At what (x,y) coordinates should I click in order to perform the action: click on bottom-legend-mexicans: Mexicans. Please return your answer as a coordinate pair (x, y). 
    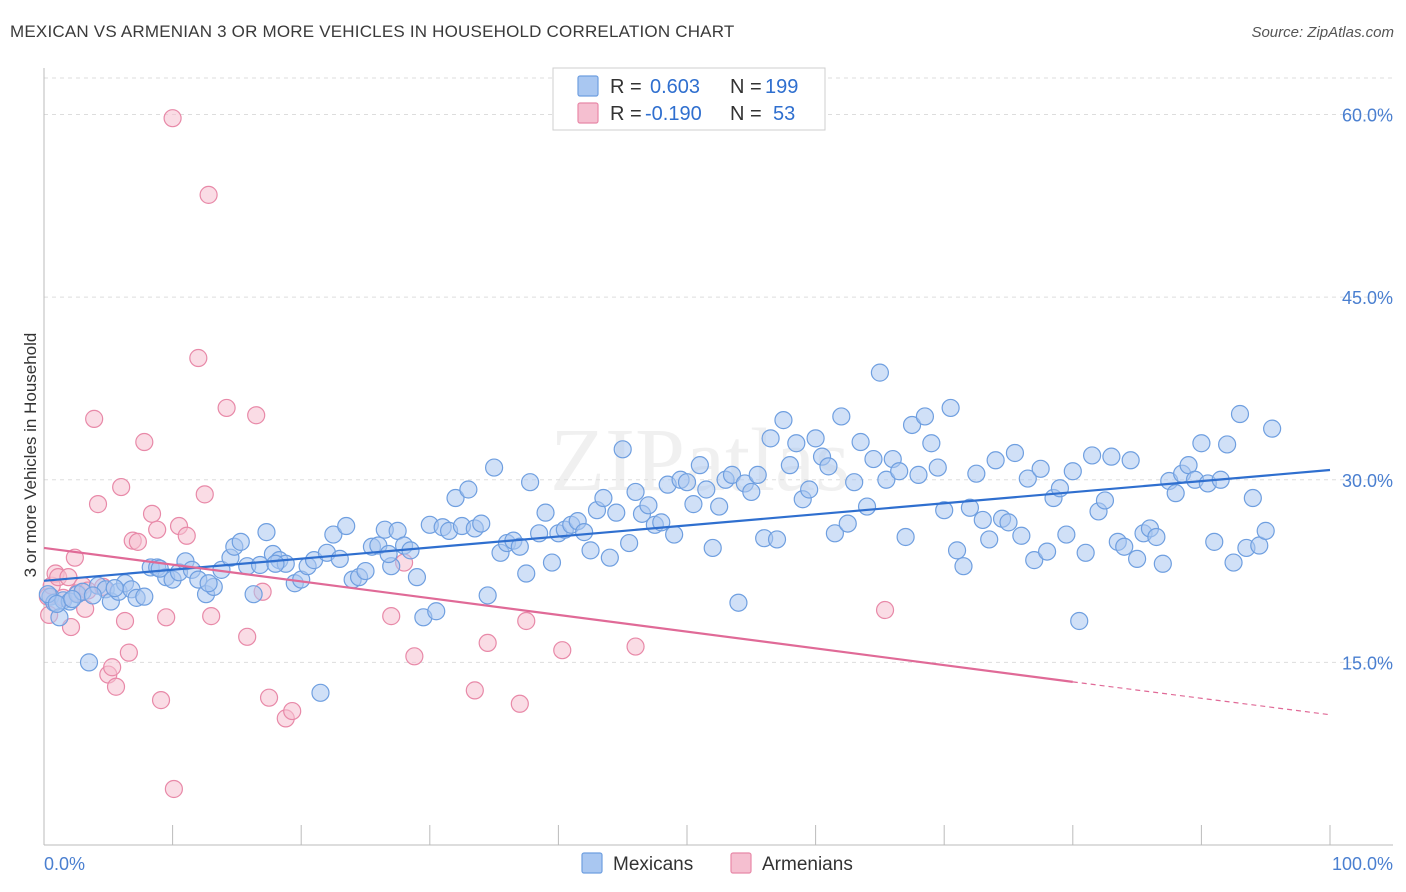
    Looking at the image, I should click on (653, 864).